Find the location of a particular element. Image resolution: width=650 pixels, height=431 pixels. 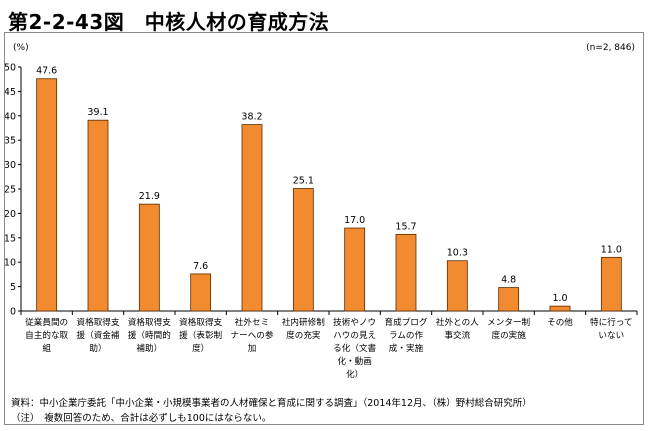

category-label-line: 組 is located at coordinates (46, 348).